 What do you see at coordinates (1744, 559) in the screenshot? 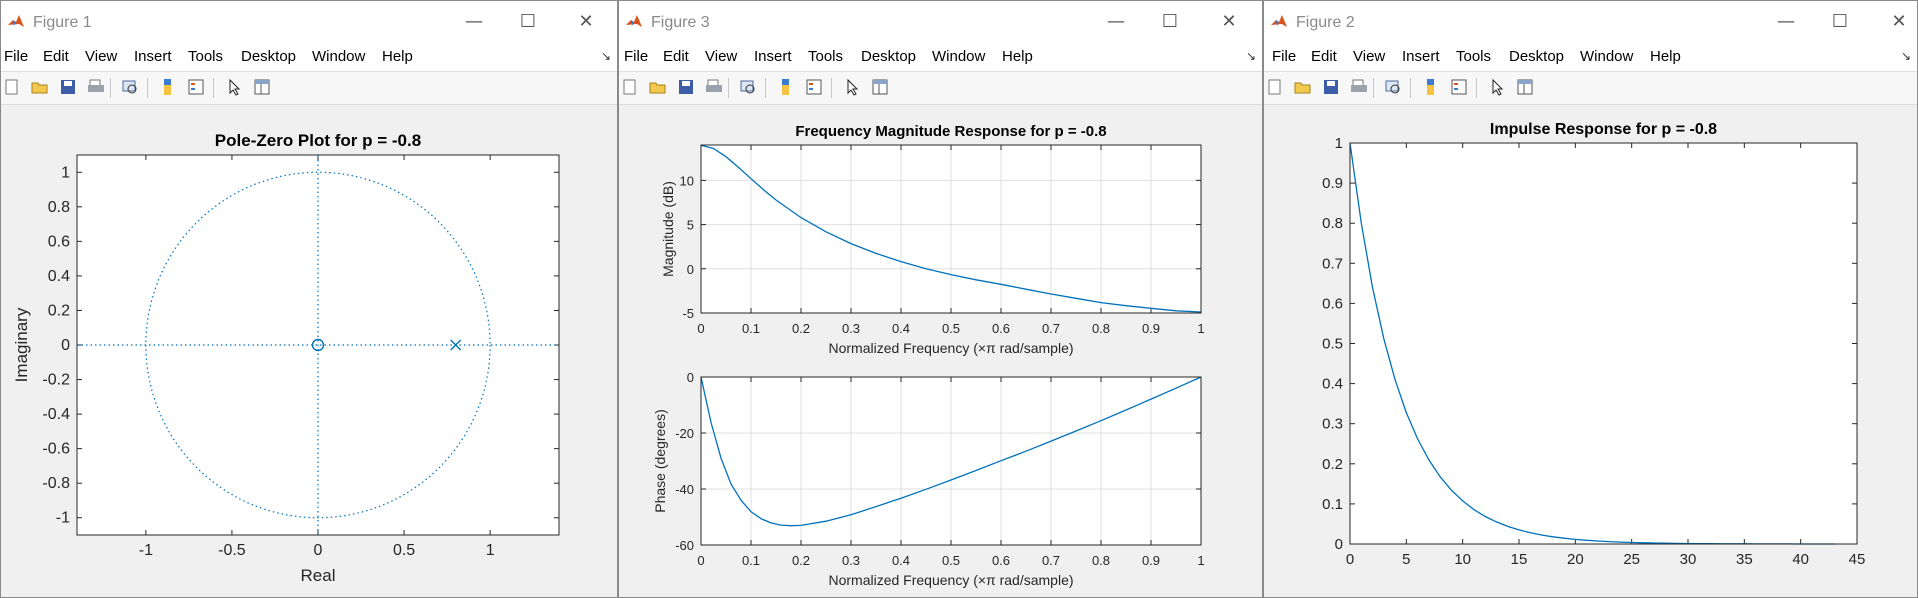
I see `x-tick-label: 35` at bounding box center [1744, 559].